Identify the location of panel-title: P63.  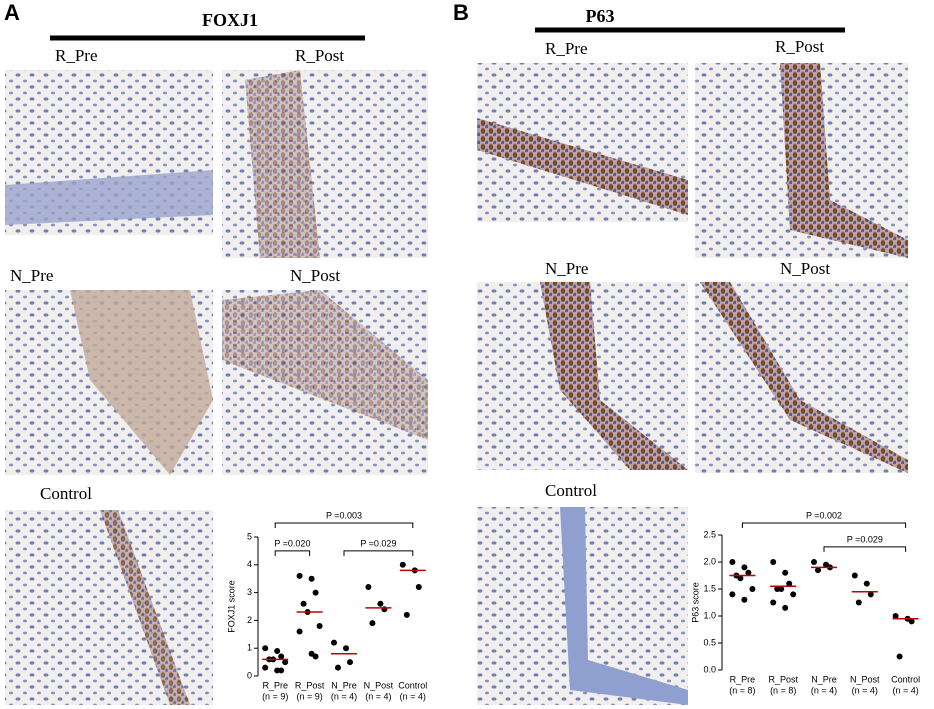
(600, 16).